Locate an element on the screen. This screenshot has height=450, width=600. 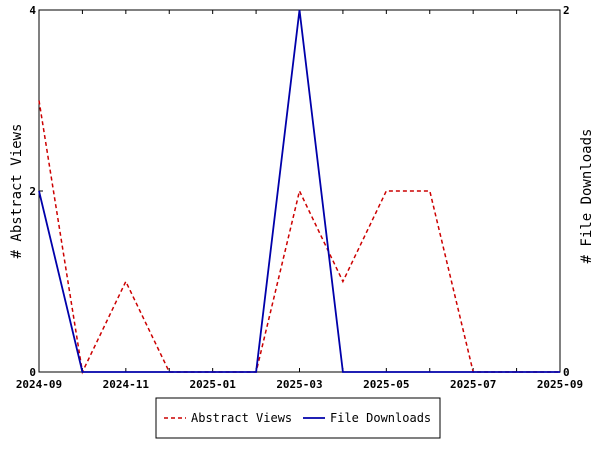
legend-box is located at coordinates (298, 418).